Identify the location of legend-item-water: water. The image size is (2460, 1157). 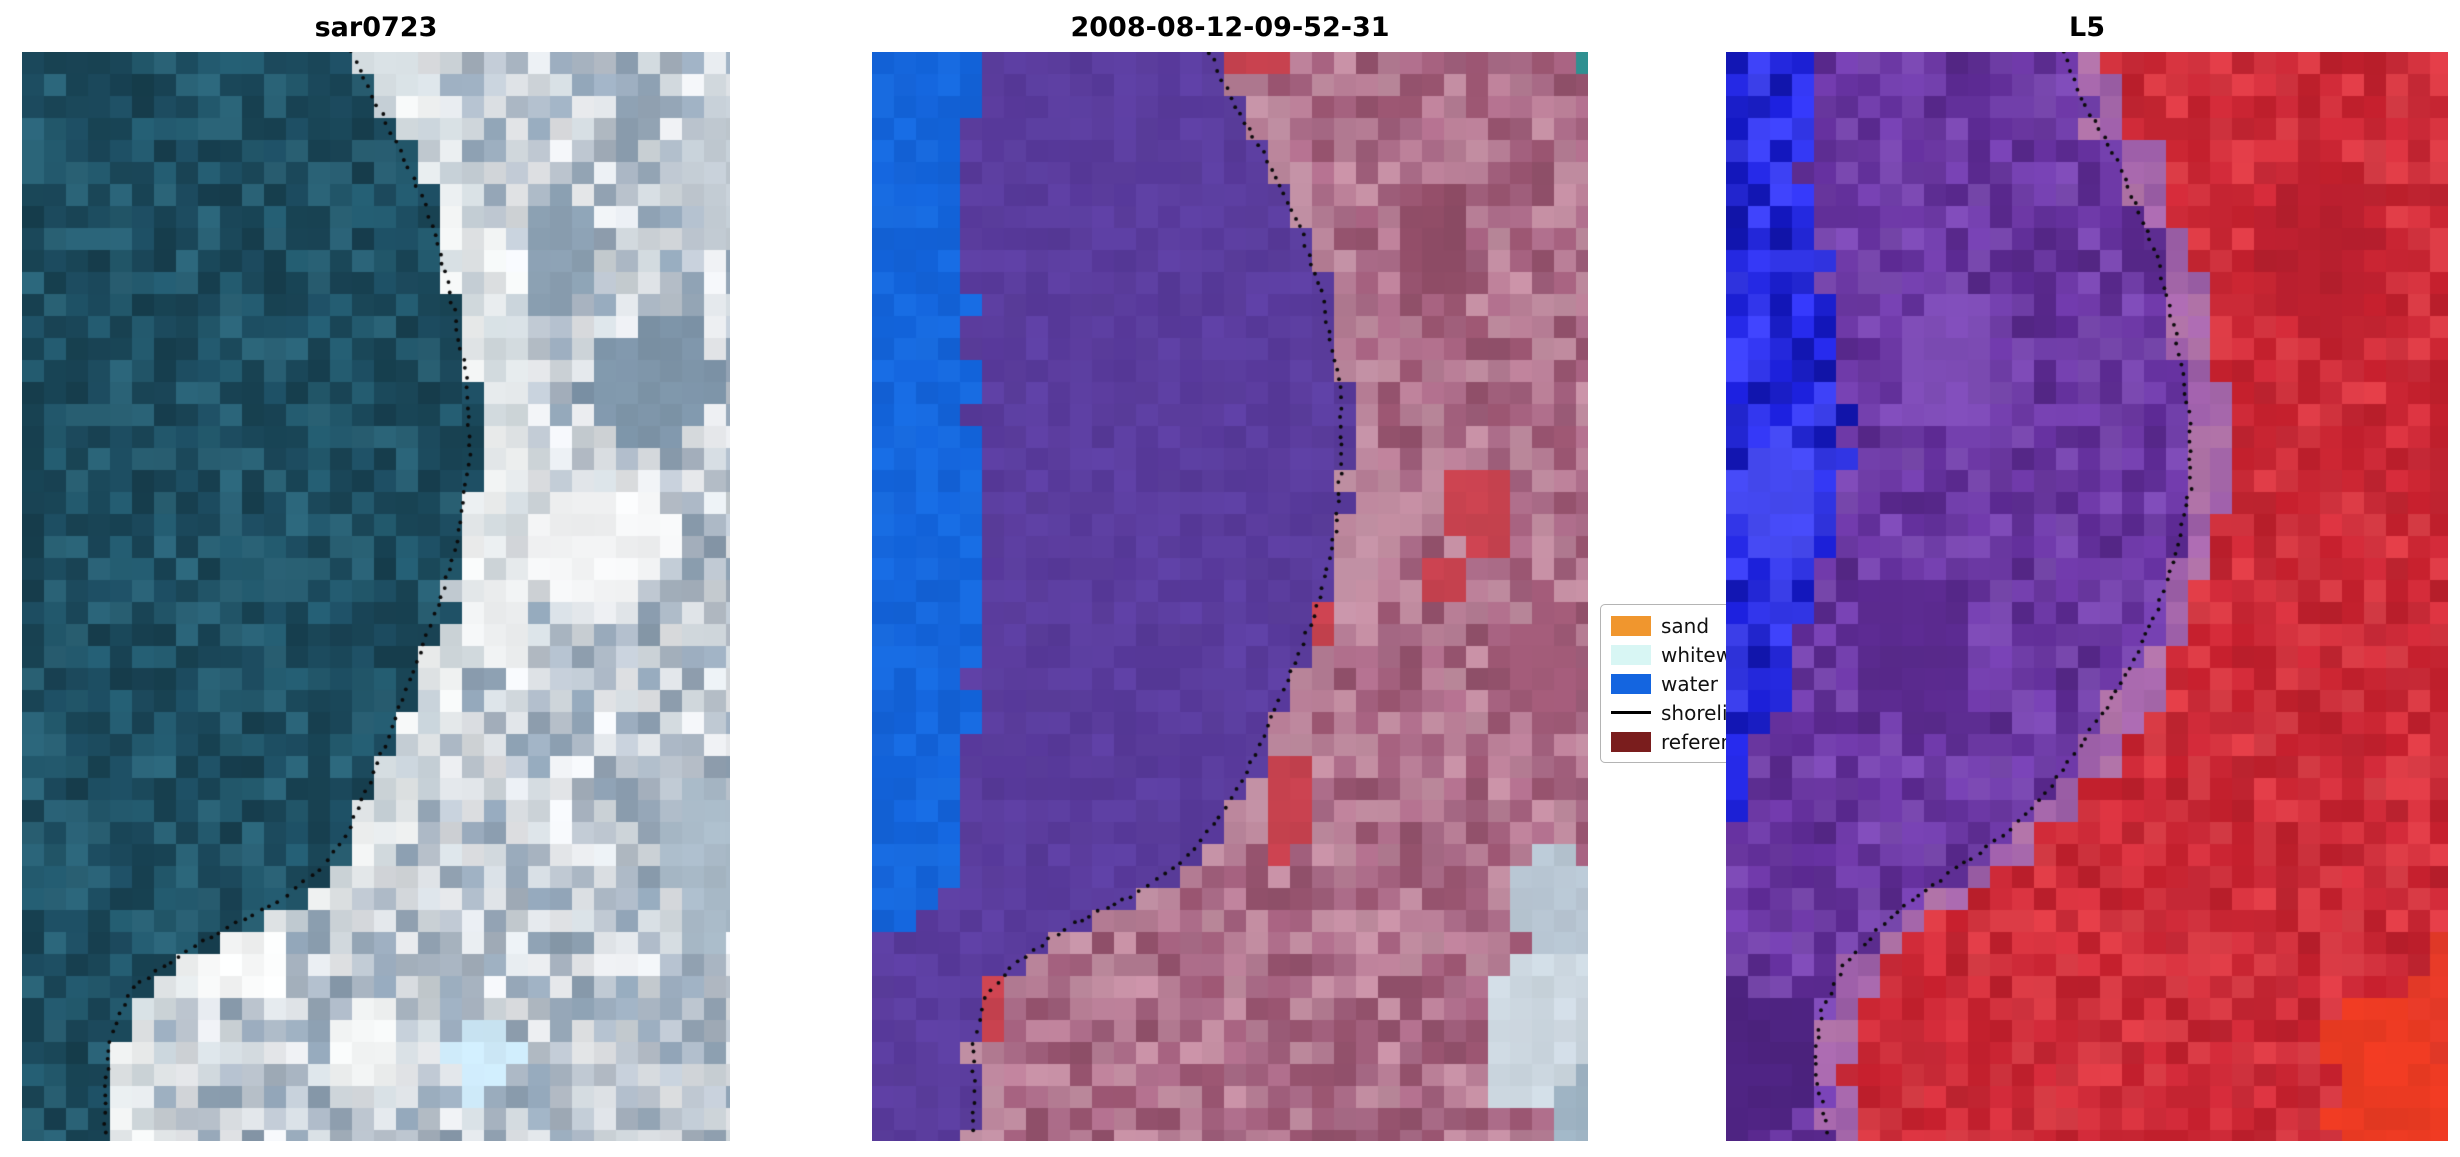
(1700, 683).